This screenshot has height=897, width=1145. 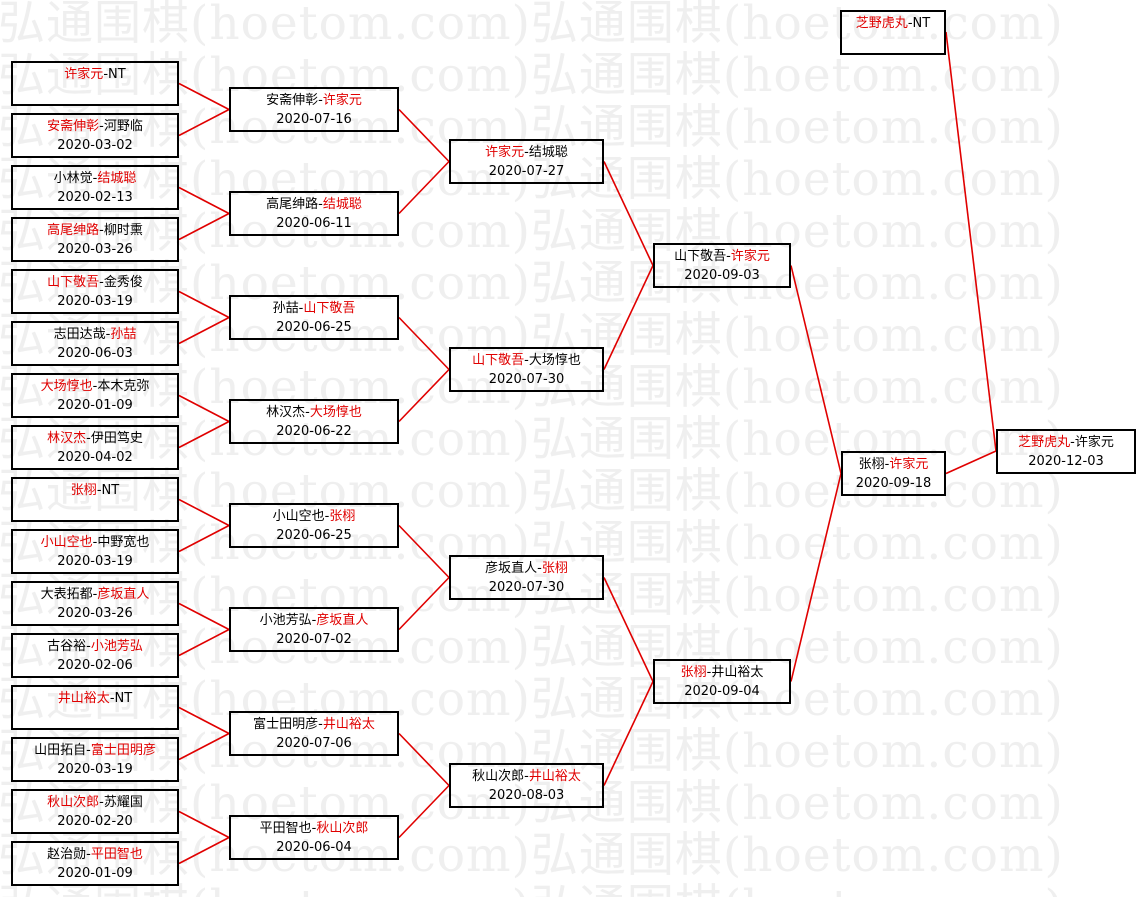 I want to click on match-box: 秋山次郎-井山裕太 2020-08-03, so click(x=526, y=785).